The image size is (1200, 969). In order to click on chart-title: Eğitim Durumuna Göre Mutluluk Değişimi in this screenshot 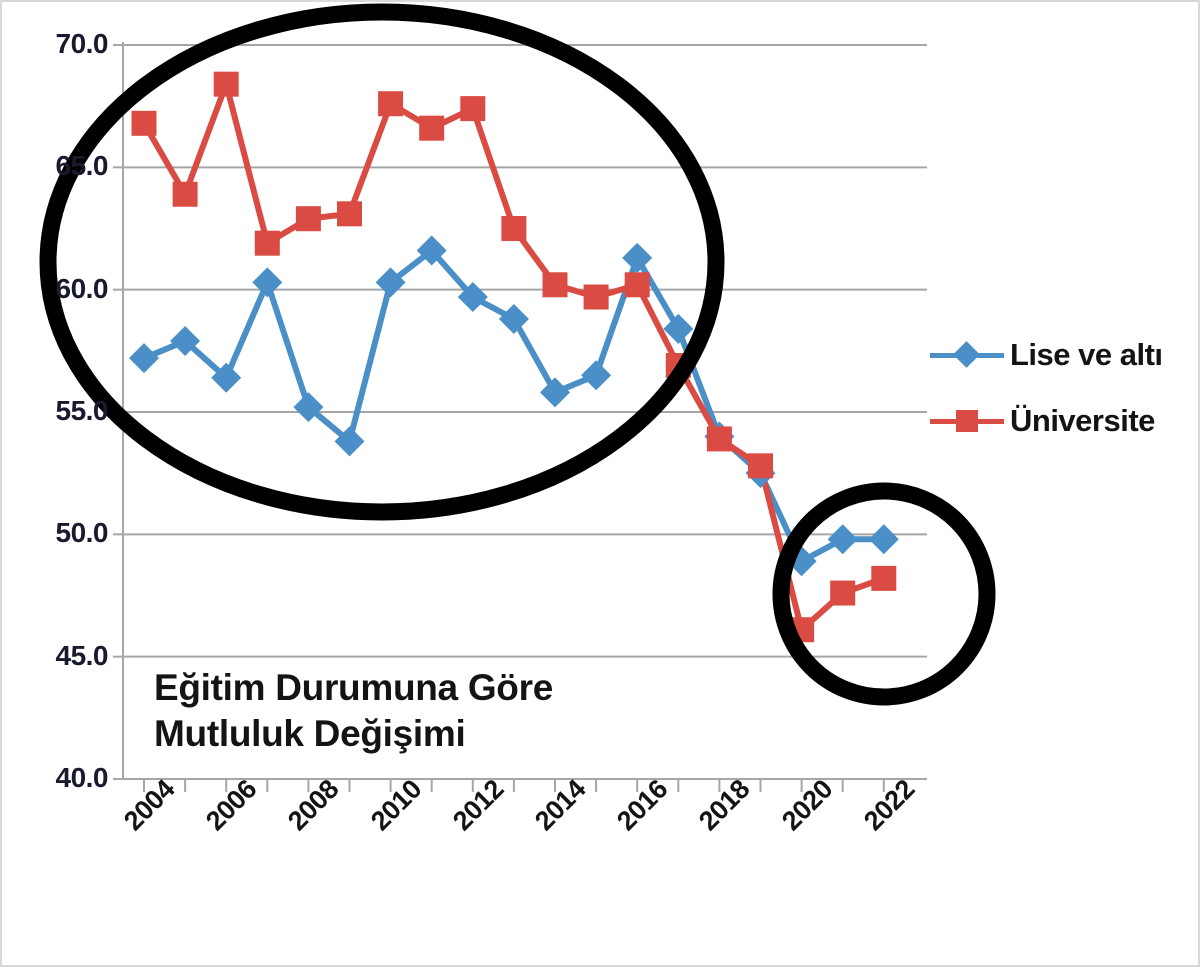, I will do `click(353, 711)`.